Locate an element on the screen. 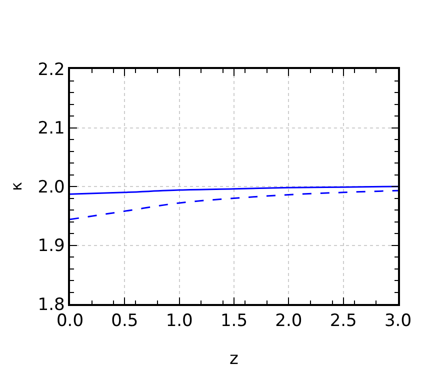 This screenshot has width=424, height=377. x-tick-label: 1.5 is located at coordinates (234, 321).